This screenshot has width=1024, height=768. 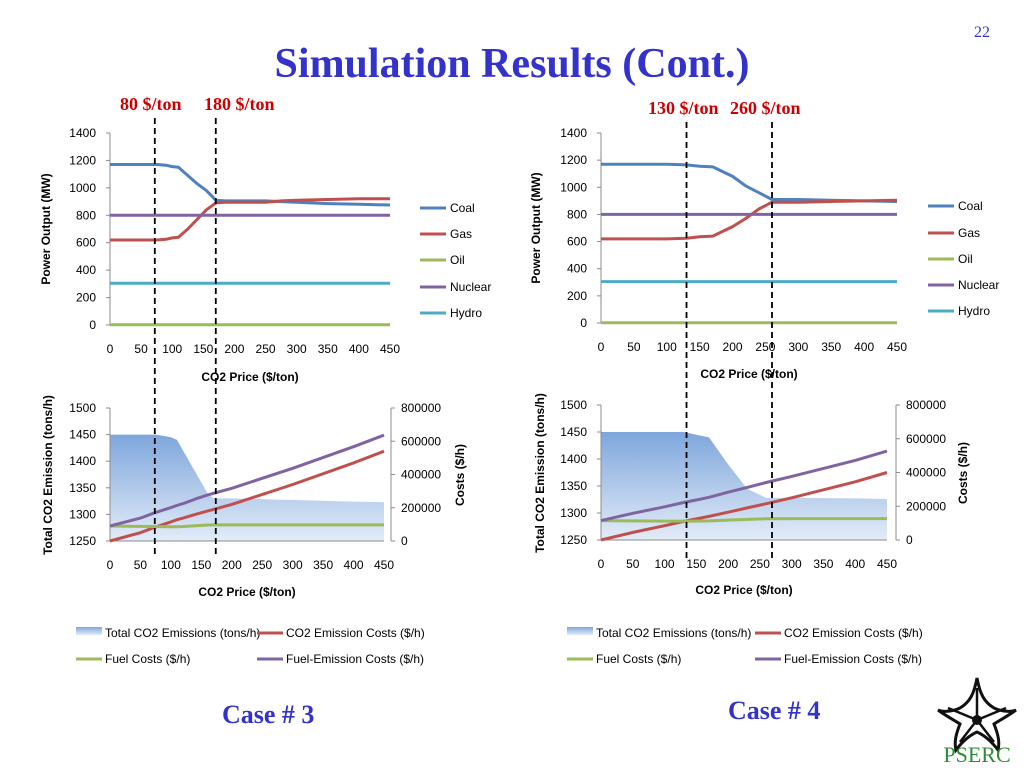 I want to click on legend-entry: CO2 Emission Costs ($/h), so click(x=853, y=633).